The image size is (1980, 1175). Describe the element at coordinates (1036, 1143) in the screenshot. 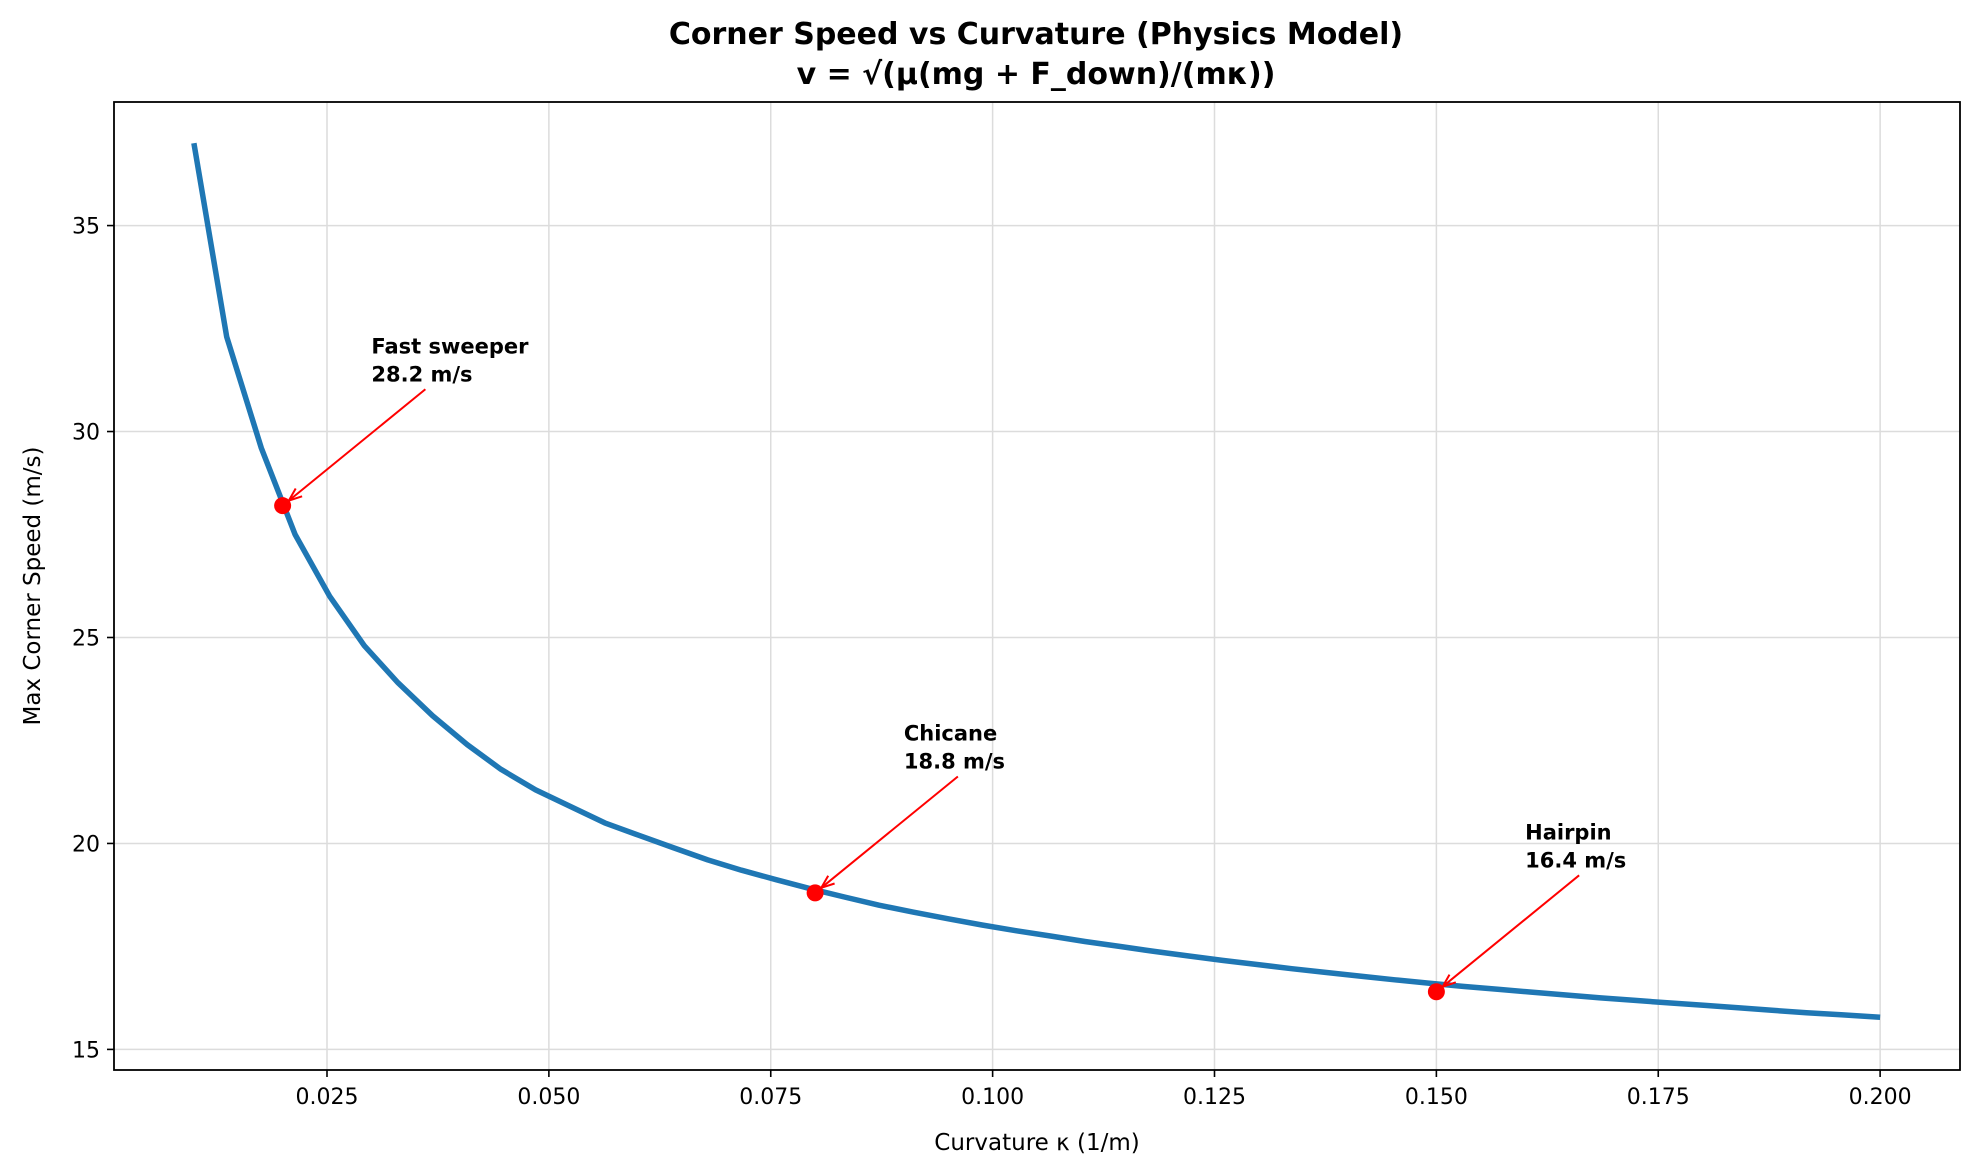

I see `x-axis-label: Curvature κ (1/m)` at that location.